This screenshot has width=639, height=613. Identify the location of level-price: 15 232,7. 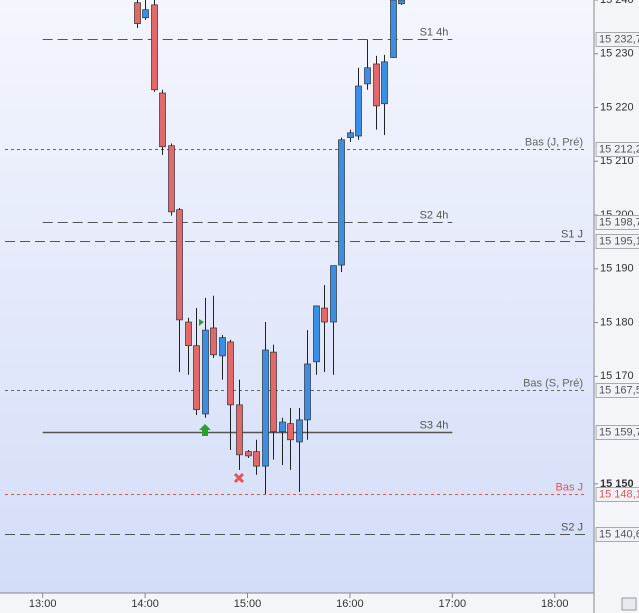
(619, 39).